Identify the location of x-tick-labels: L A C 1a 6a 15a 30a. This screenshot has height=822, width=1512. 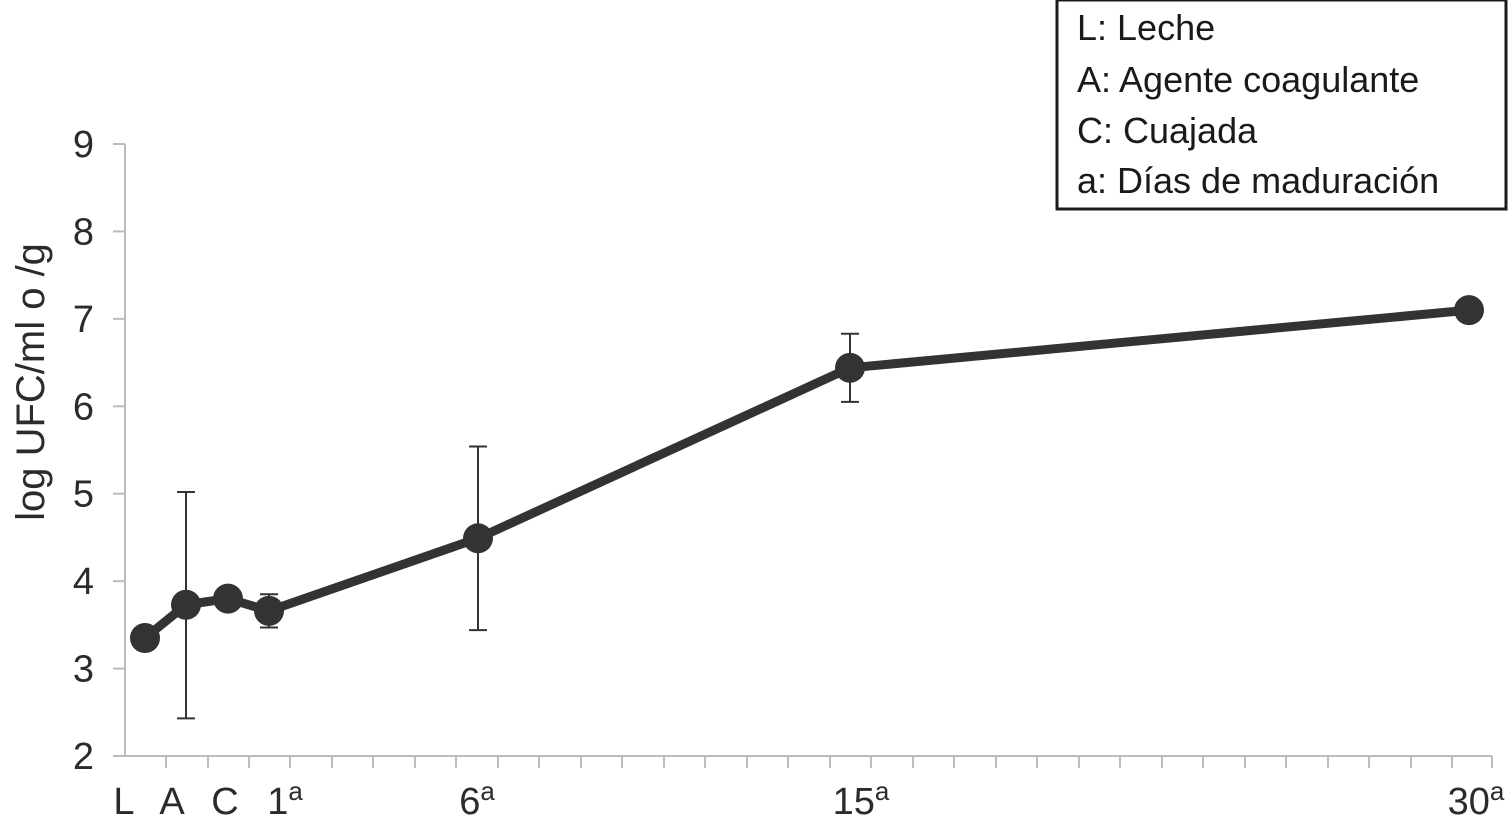
(808, 799).